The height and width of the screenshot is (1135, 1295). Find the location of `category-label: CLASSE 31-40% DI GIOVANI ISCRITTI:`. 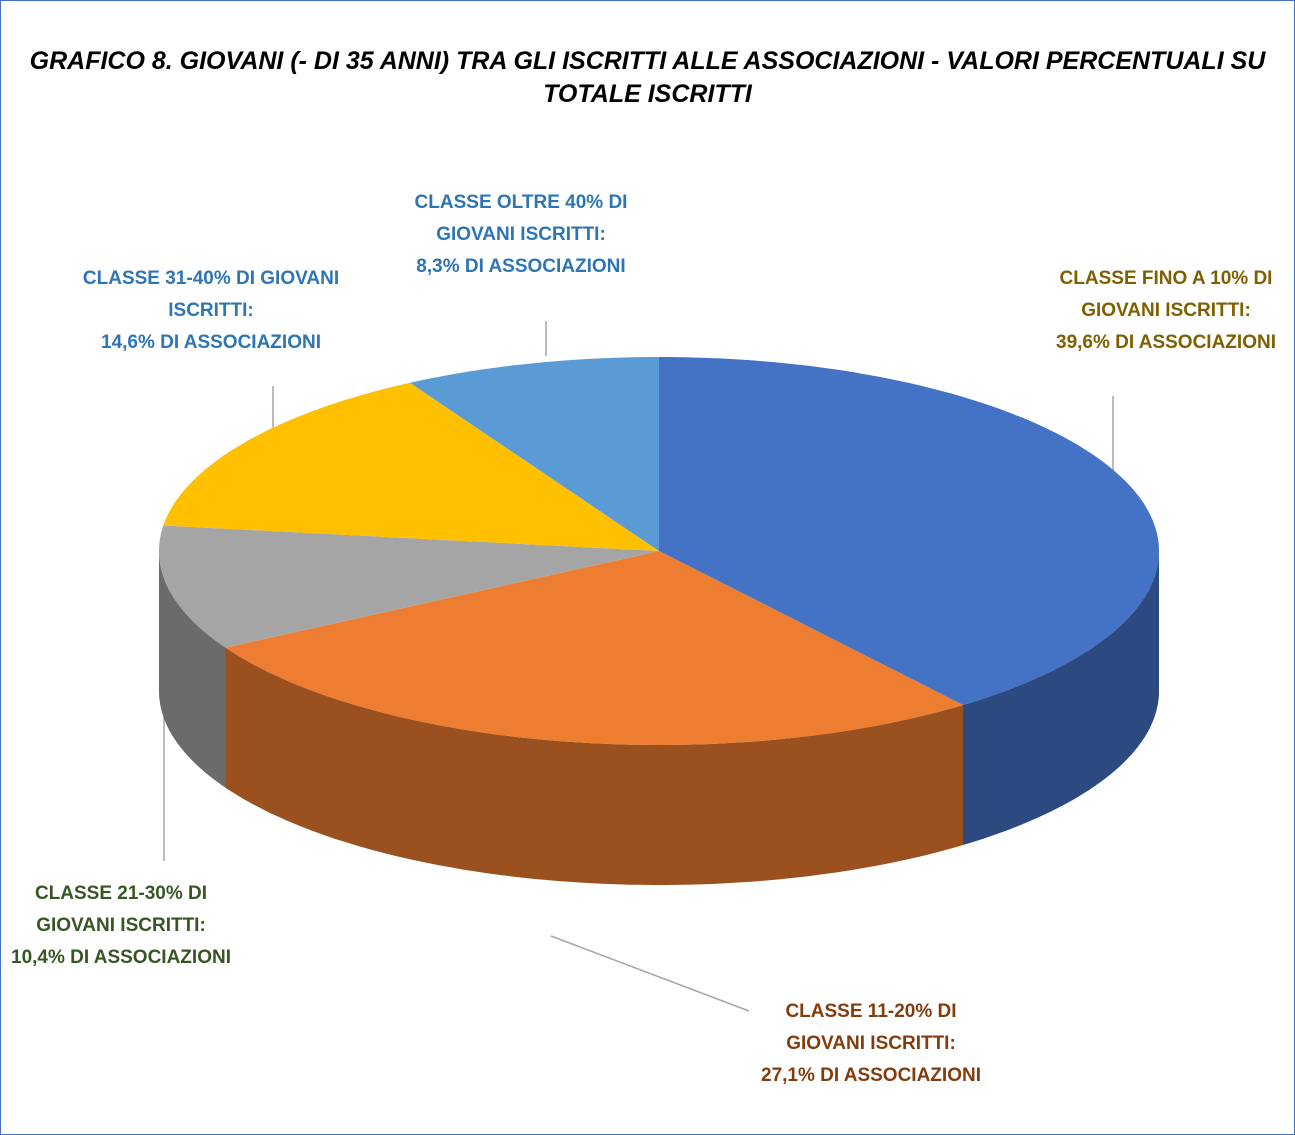

category-label: CLASSE 31-40% DI GIOVANI ISCRITTI: is located at coordinates (211, 294).